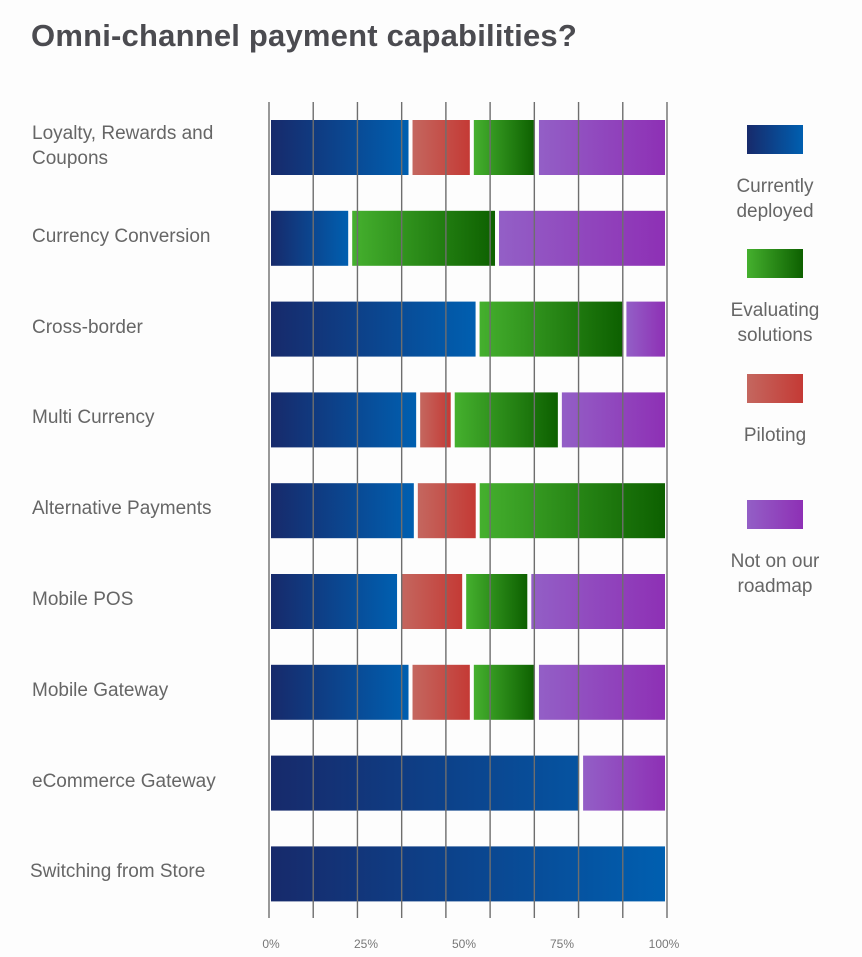 The image size is (862, 957). What do you see at coordinates (424, 238) in the screenshot?
I see `bar-currency-conversion-evaluating-solutions` at bounding box center [424, 238].